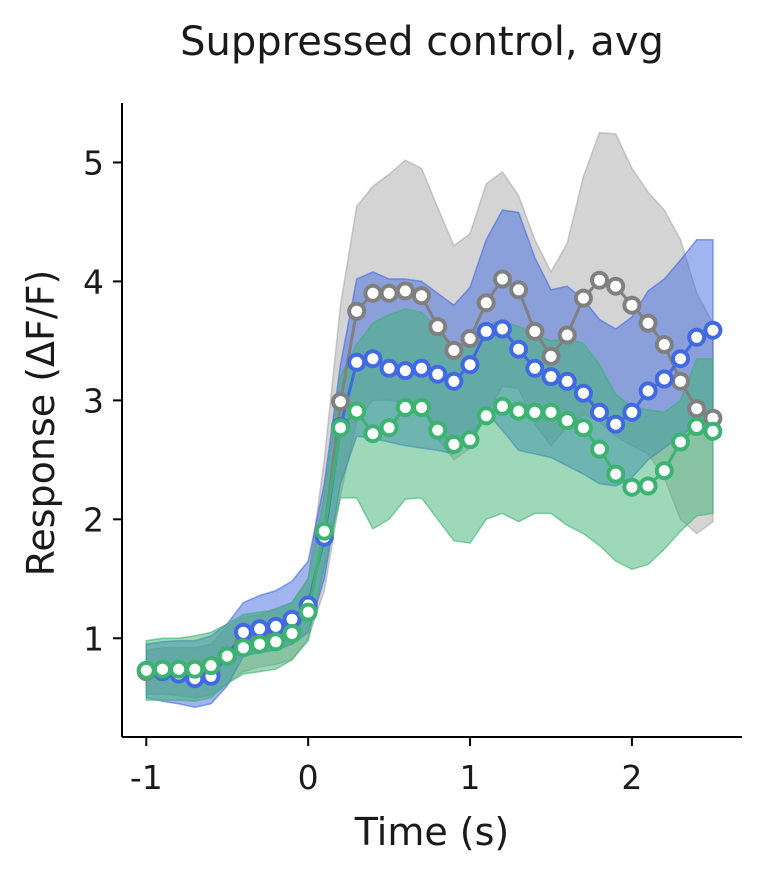 The height and width of the screenshot is (875, 762). I want to click on y-axis-label: Response (ΔF/F), so click(41, 423).